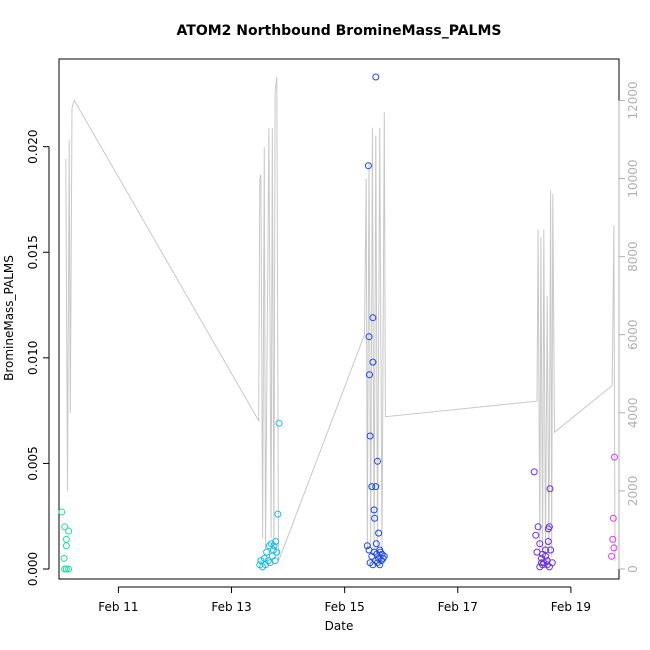 This screenshot has height=650, width=650. I want to click on right-y-axis: 0 2000 4000 6000 8000 10000 12000, so click(629, 327).